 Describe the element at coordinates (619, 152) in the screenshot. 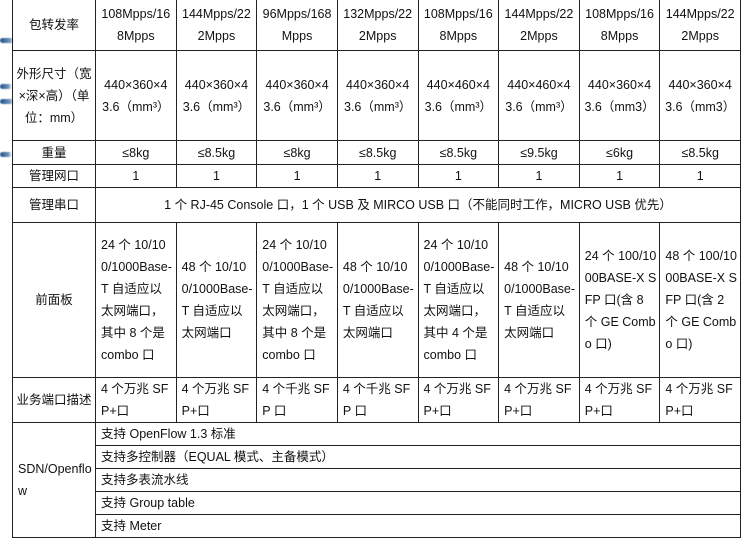

I see `cell-weight: ≤6kg` at that location.